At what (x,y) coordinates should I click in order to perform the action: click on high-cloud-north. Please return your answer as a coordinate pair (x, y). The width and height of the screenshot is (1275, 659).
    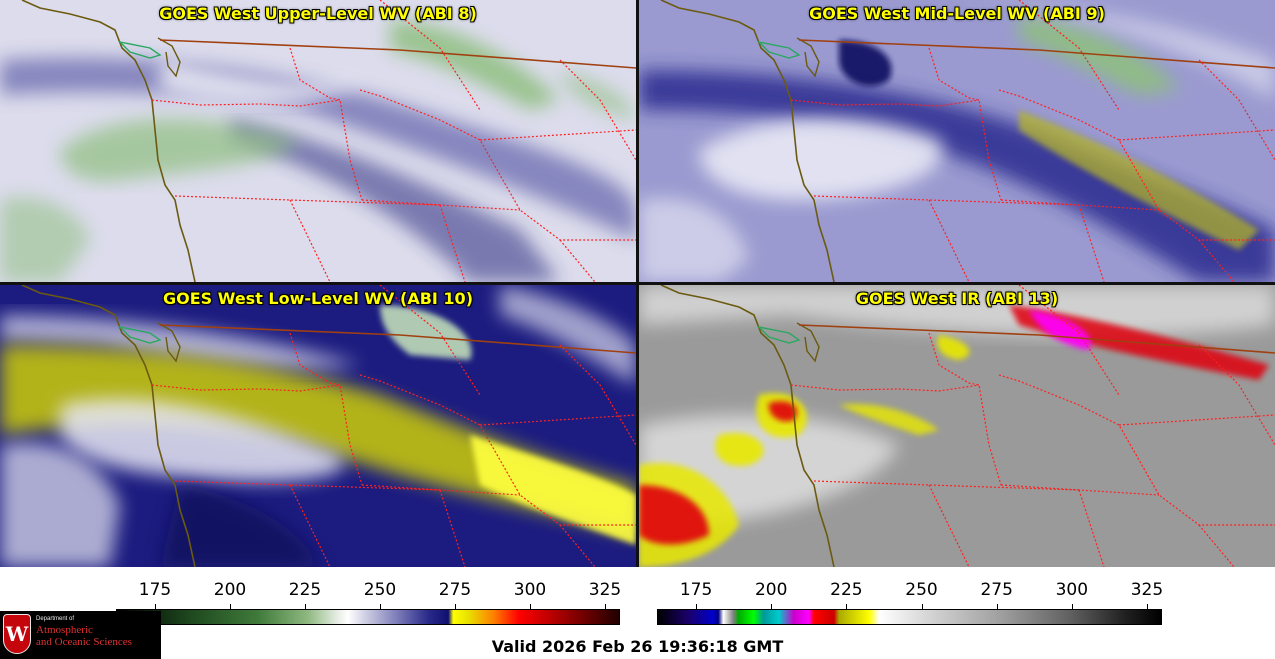
    Looking at the image, I should click on (1107, 50).